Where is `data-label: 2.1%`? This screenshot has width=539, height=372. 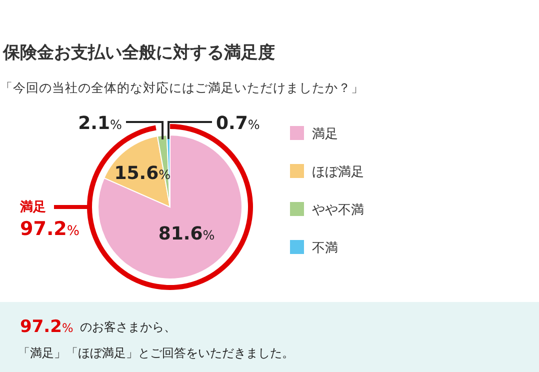
data-label: 2.1% is located at coordinates (100, 123).